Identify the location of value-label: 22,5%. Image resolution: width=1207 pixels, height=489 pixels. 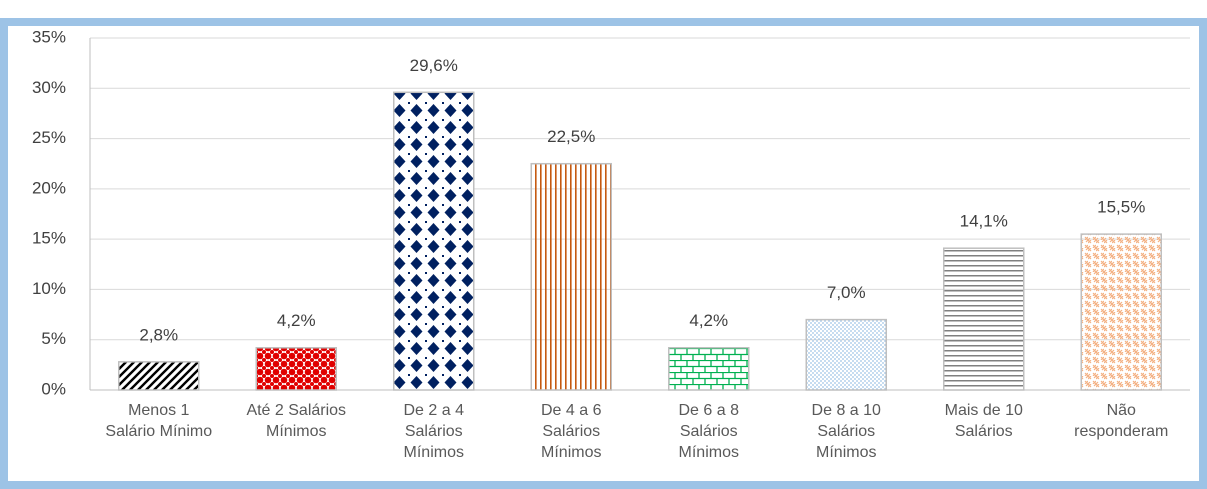
(571, 136).